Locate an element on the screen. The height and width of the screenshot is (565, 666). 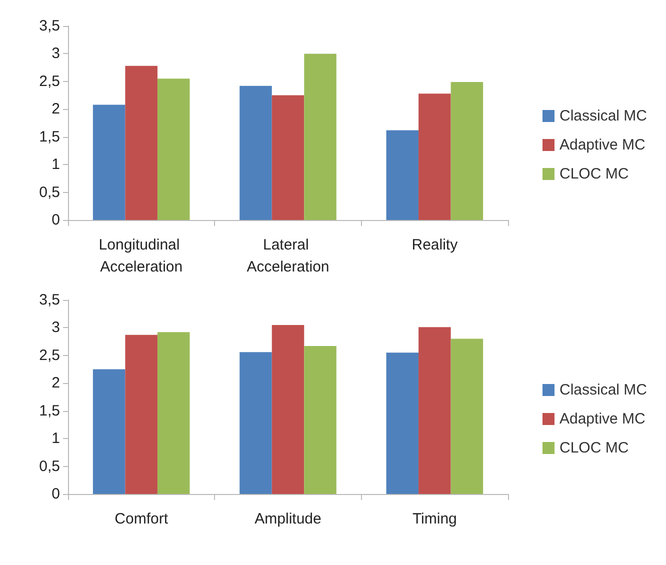
x-tick-label: Amplitude is located at coordinates (288, 519).